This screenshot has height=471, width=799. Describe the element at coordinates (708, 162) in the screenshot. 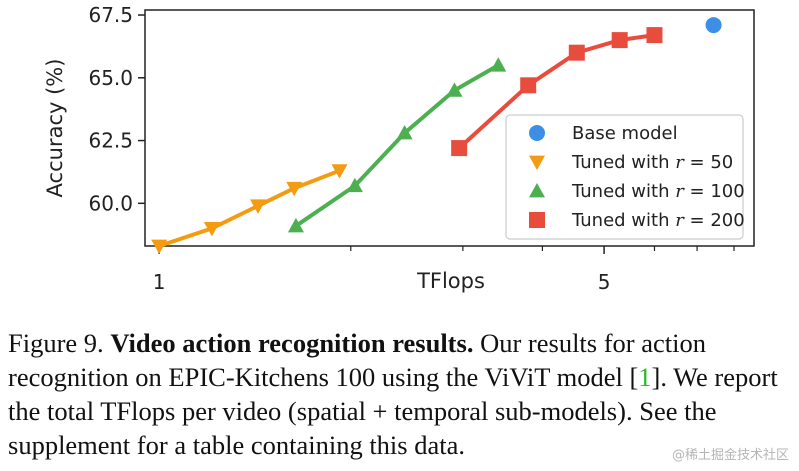

I see `legend-label-suffix: = 50` at that location.